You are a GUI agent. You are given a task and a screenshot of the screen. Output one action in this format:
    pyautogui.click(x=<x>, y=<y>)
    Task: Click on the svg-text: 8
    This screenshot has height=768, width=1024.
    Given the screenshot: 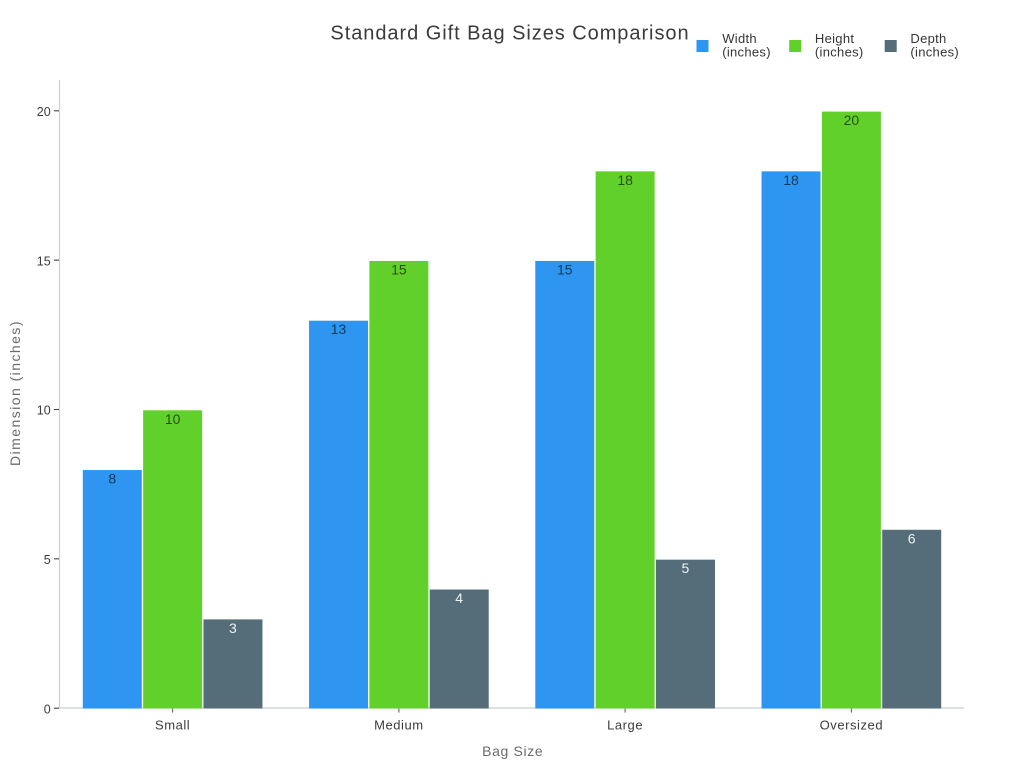 What is the action you would take?
    pyautogui.click(x=112, y=479)
    